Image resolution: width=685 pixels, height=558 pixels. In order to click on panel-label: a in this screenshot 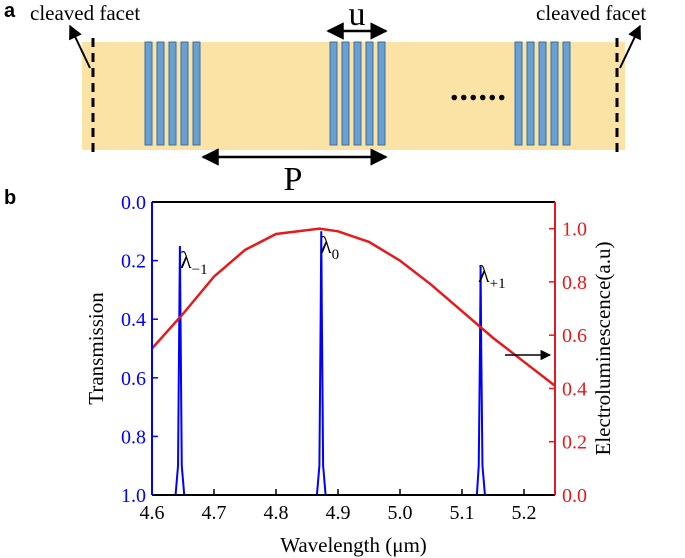, I will do `click(10, 11)`.